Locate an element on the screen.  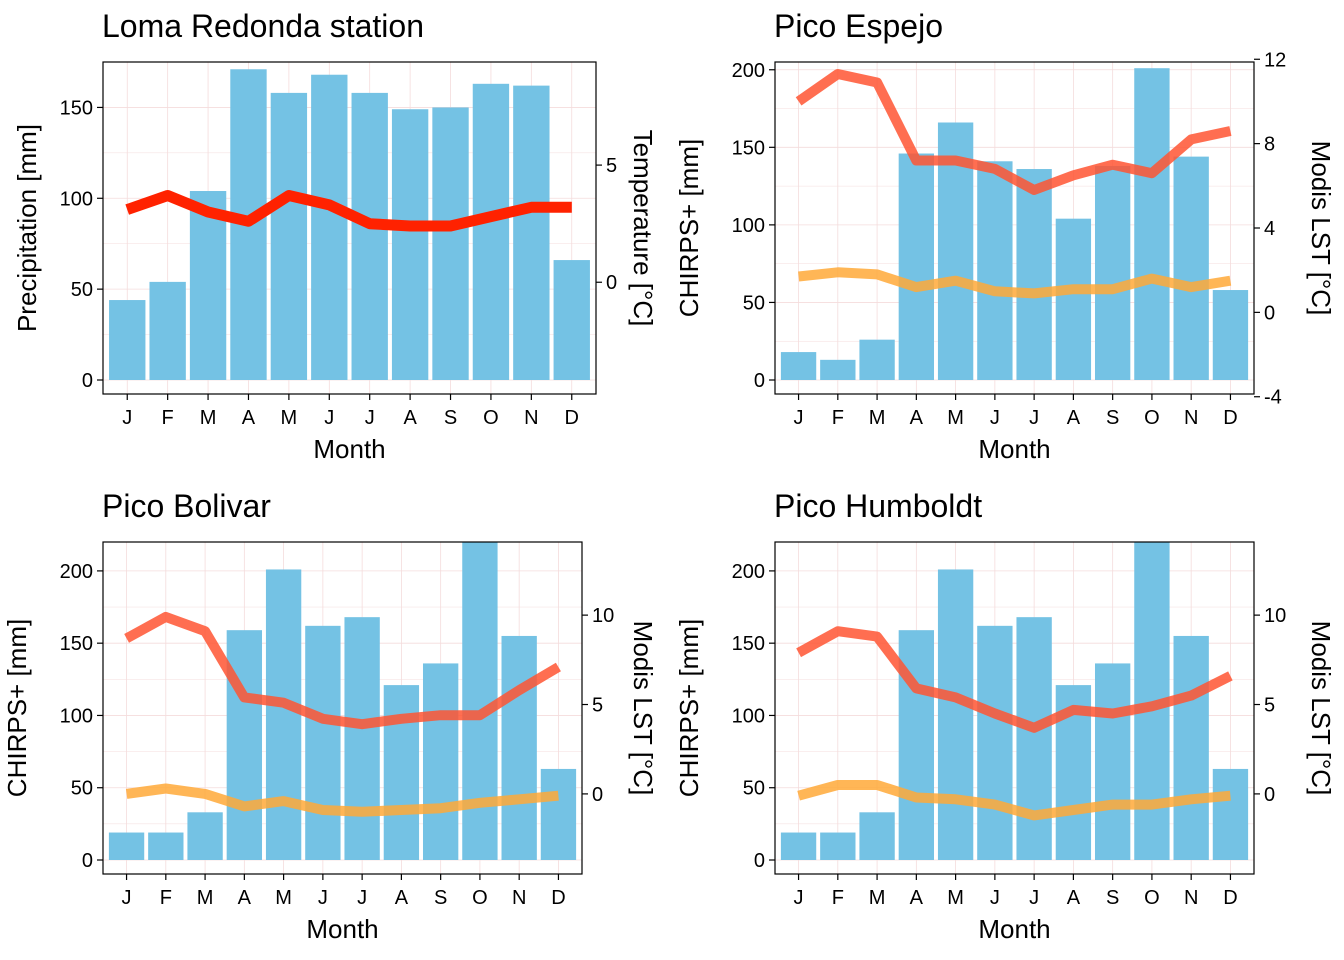
y2-tick-label: -4 is located at coordinates (1273, 398).